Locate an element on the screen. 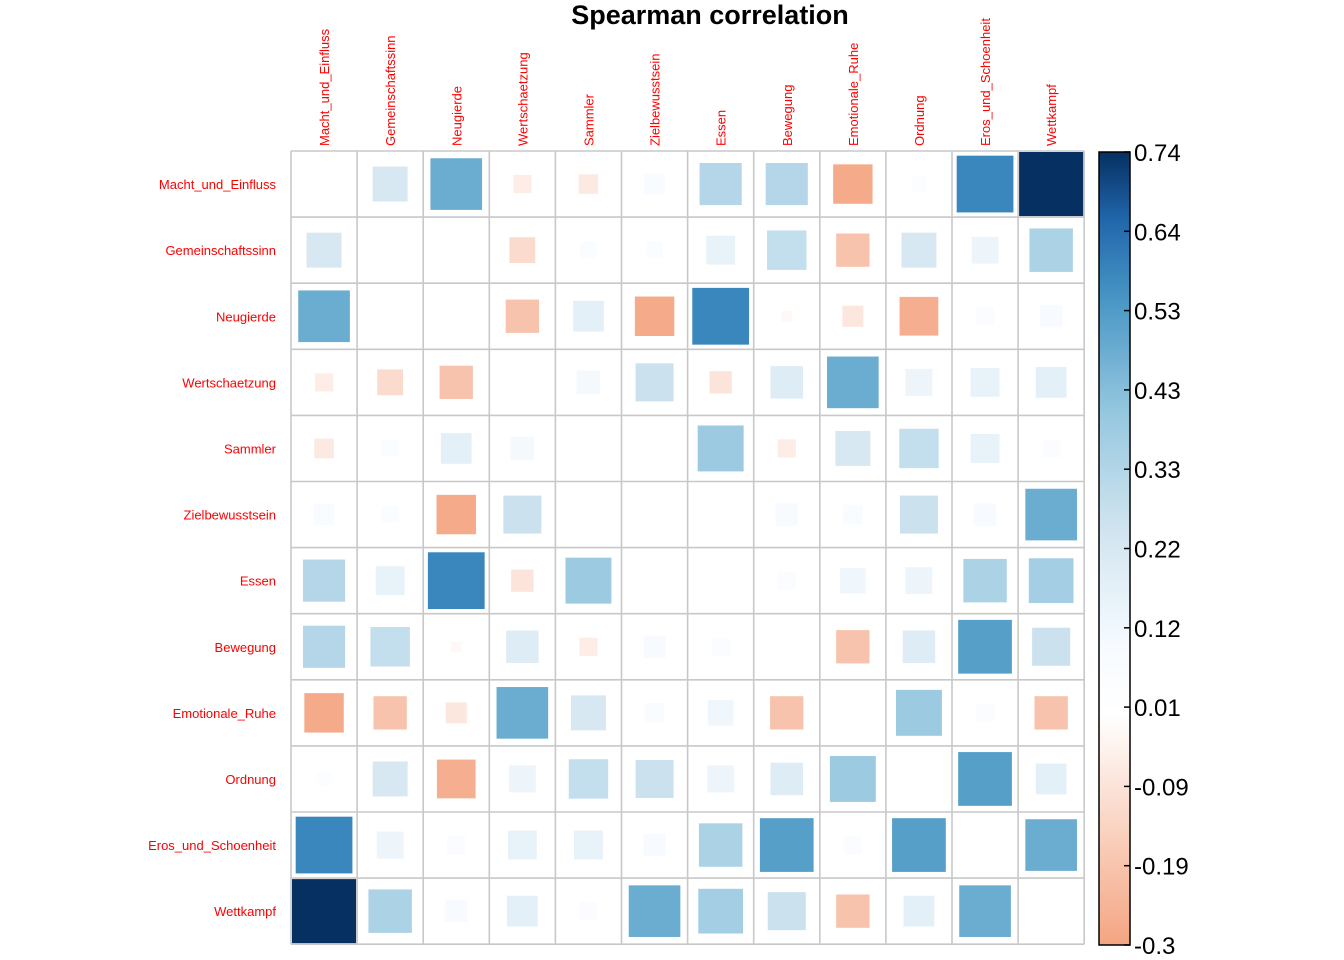 The width and height of the screenshot is (1344, 960). corr-cell-Wettkampf-Wertschaetzung is located at coordinates (522, 911).